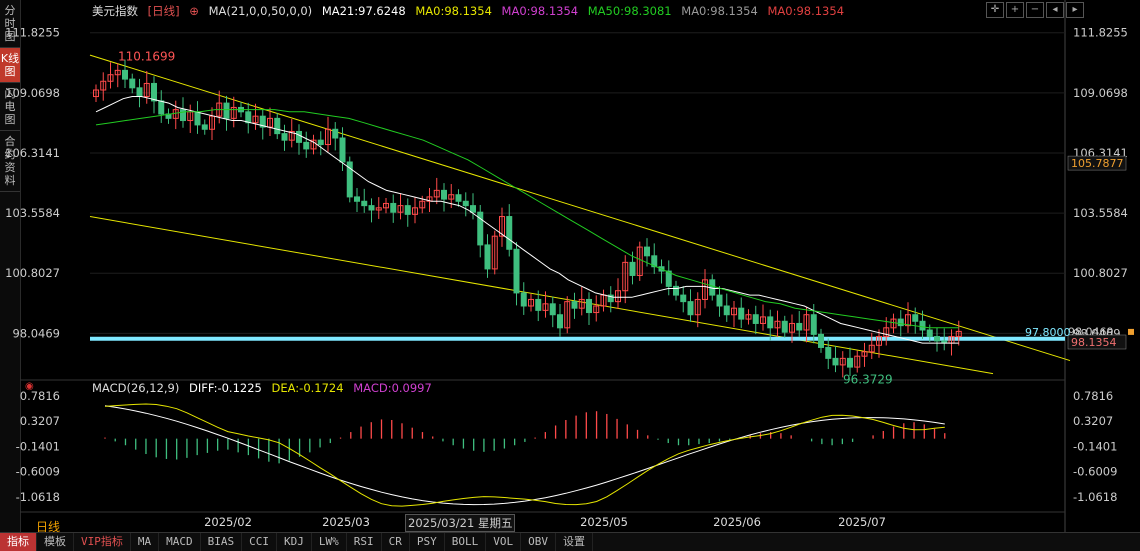 The height and width of the screenshot is (551, 1140). Describe the element at coordinates (629, 11) in the screenshot. I see `ma50-value: MA50:98.3081` at that location.